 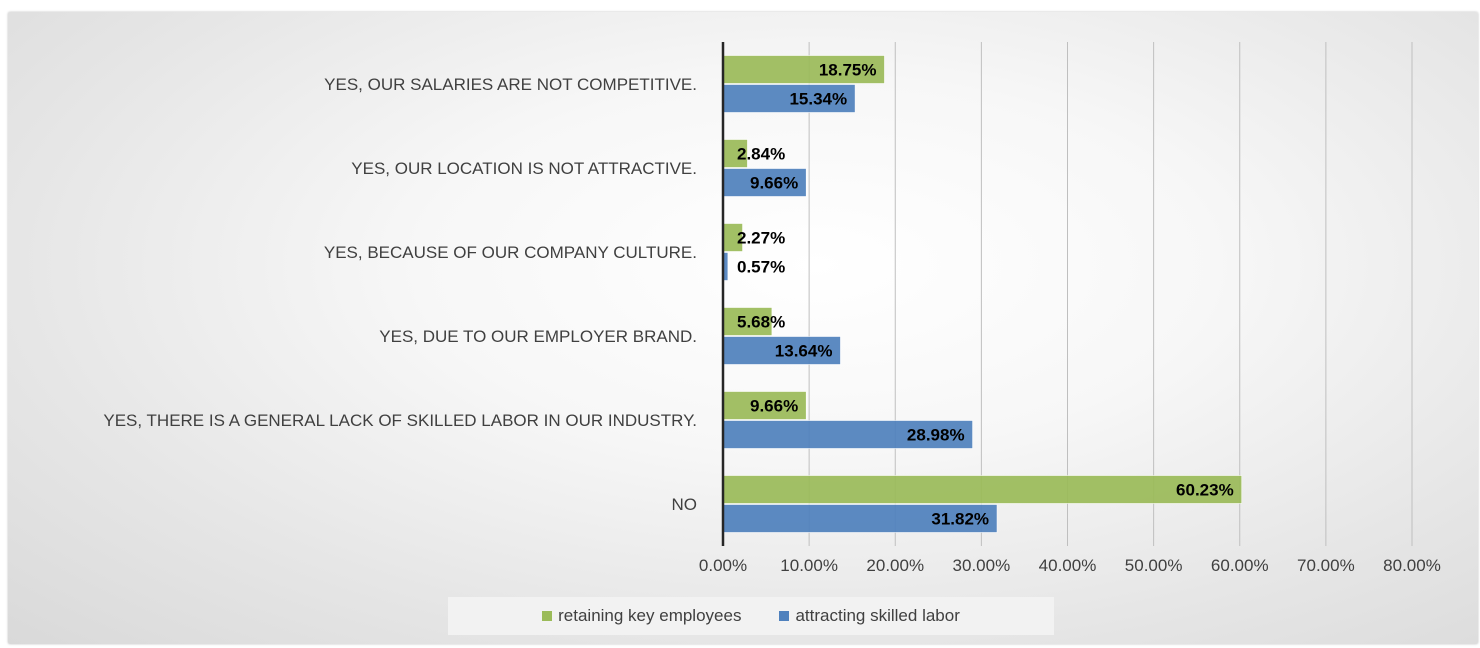 What do you see at coordinates (723, 565) in the screenshot?
I see `x-tick-label: 0.00%` at bounding box center [723, 565].